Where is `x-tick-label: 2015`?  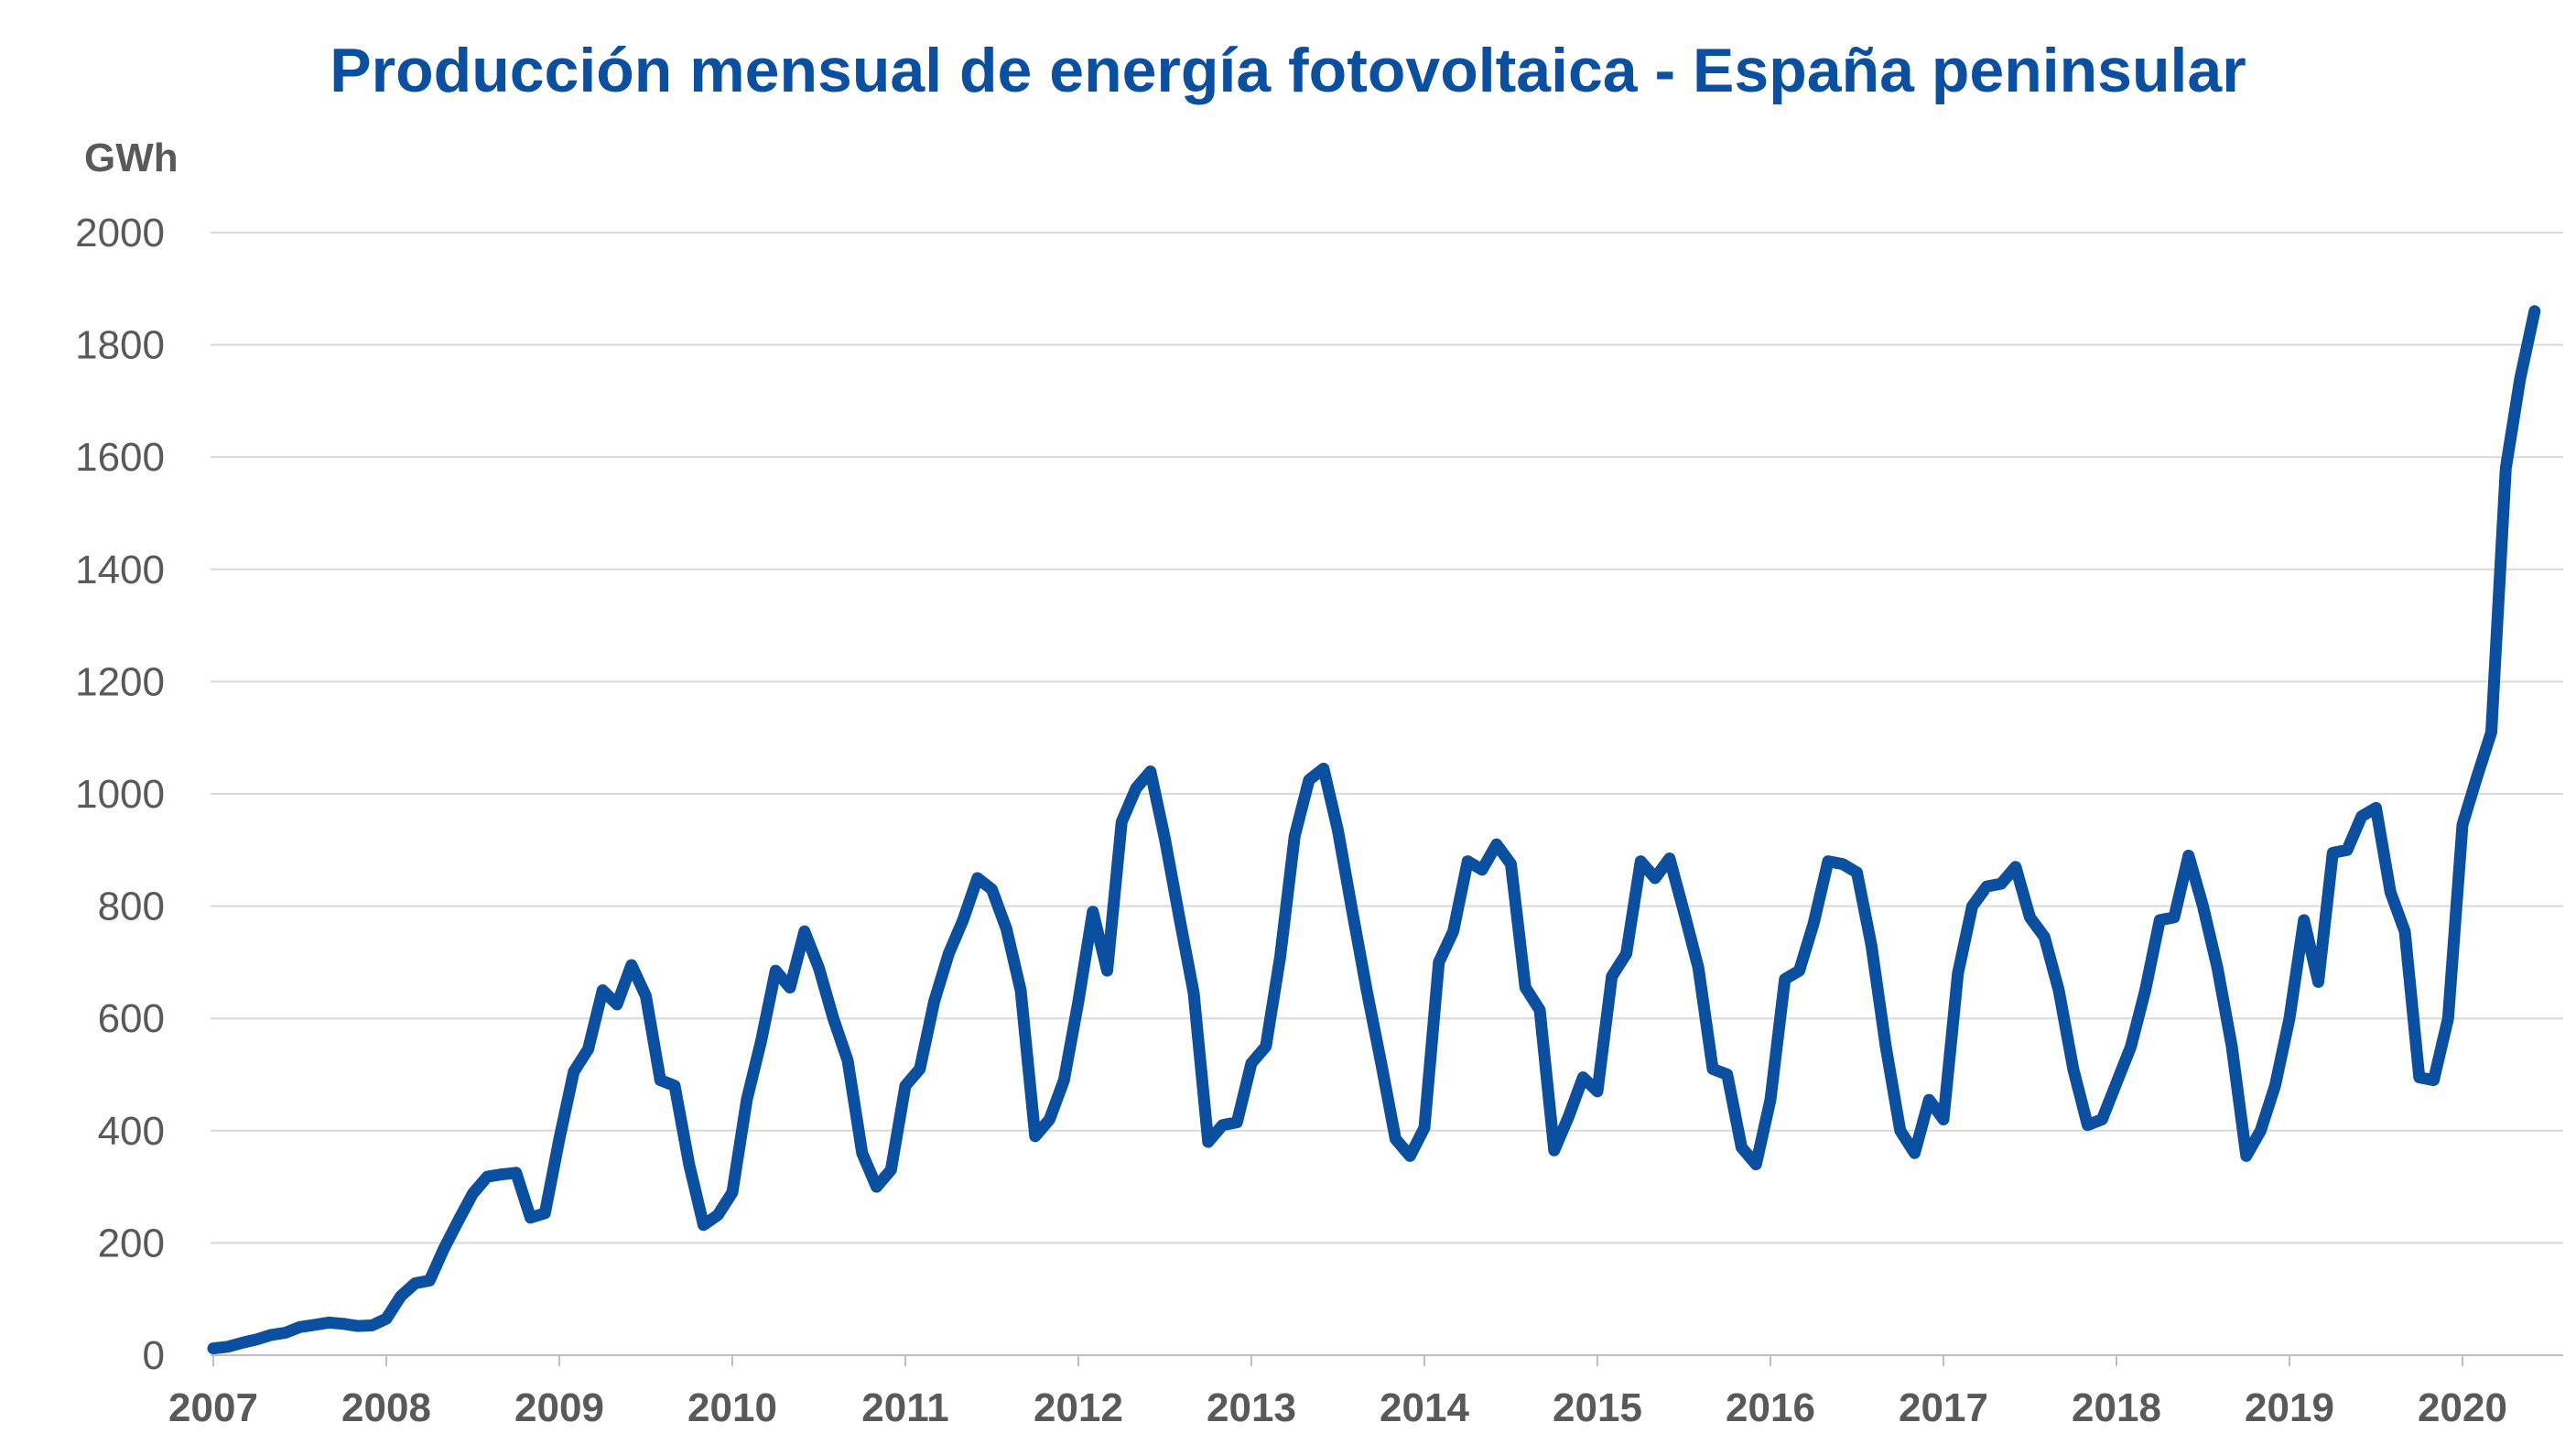 x-tick-label: 2015 is located at coordinates (1598, 1407).